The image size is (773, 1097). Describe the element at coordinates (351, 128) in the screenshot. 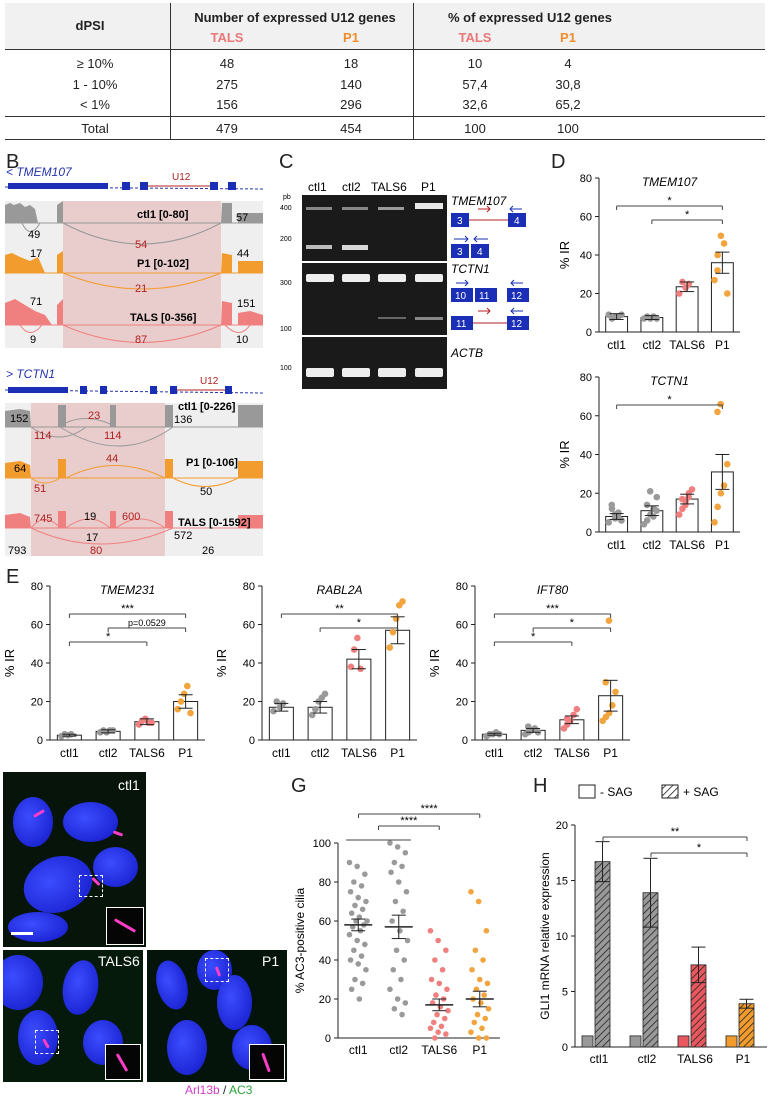

I see `cell: 454` at that location.